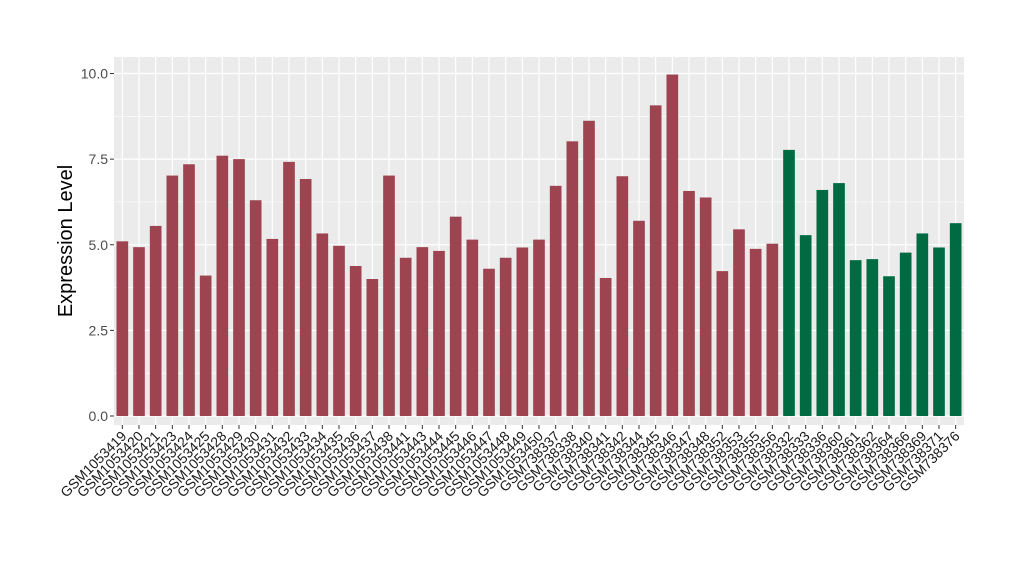 Image resolution: width=1020 pixels, height=580 pixels. I want to click on bar-GSM738352, so click(722, 343).